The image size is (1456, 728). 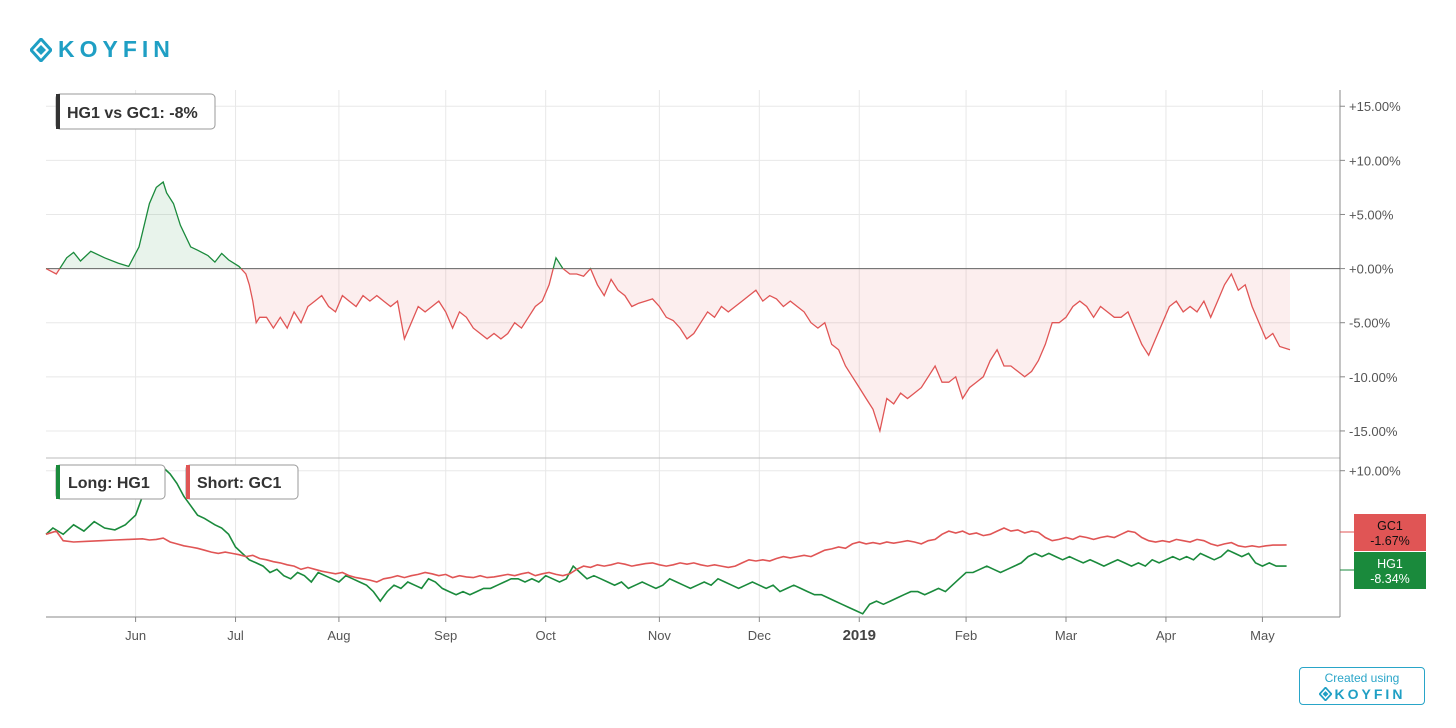 I want to click on koyfin-small-logo-icon, so click(x=1325, y=694).